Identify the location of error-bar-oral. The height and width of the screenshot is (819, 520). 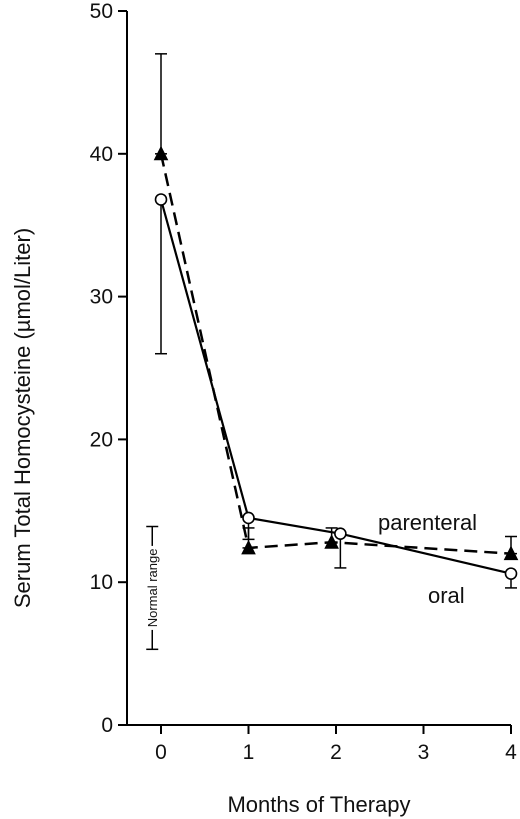
(161, 276).